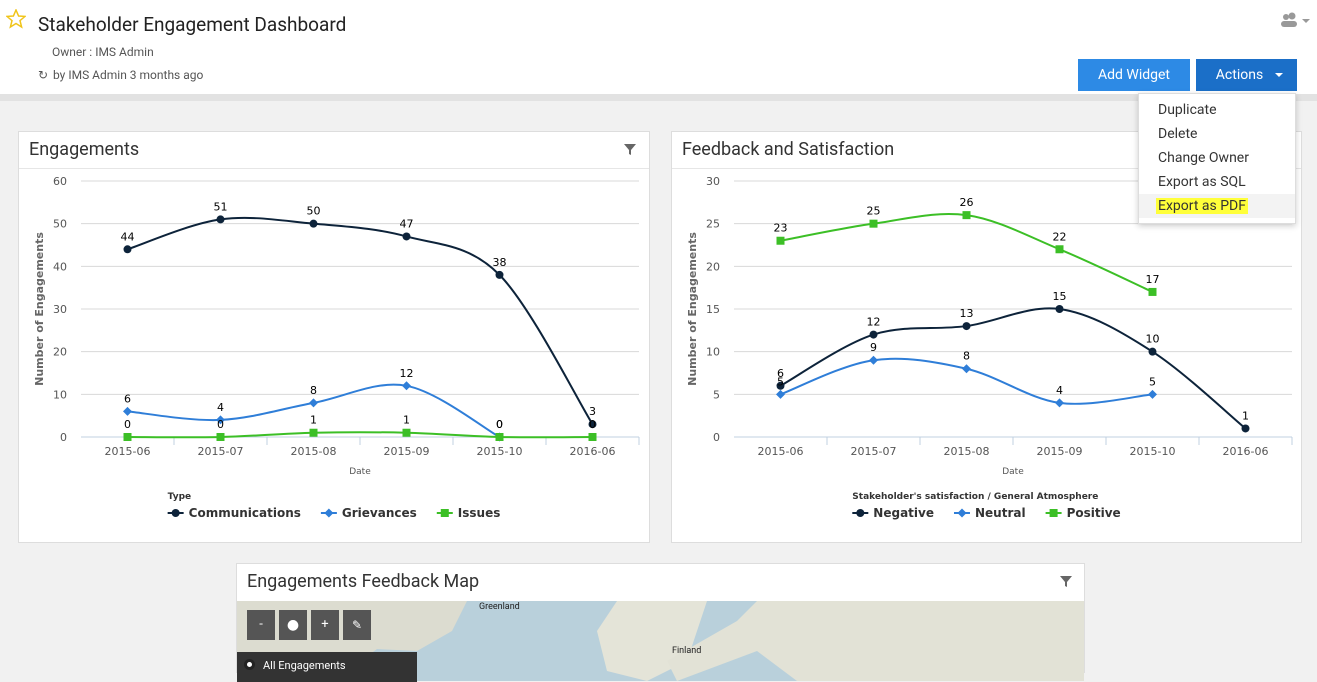  I want to click on widget-title: Feedback and Satisfaction, so click(788, 149).